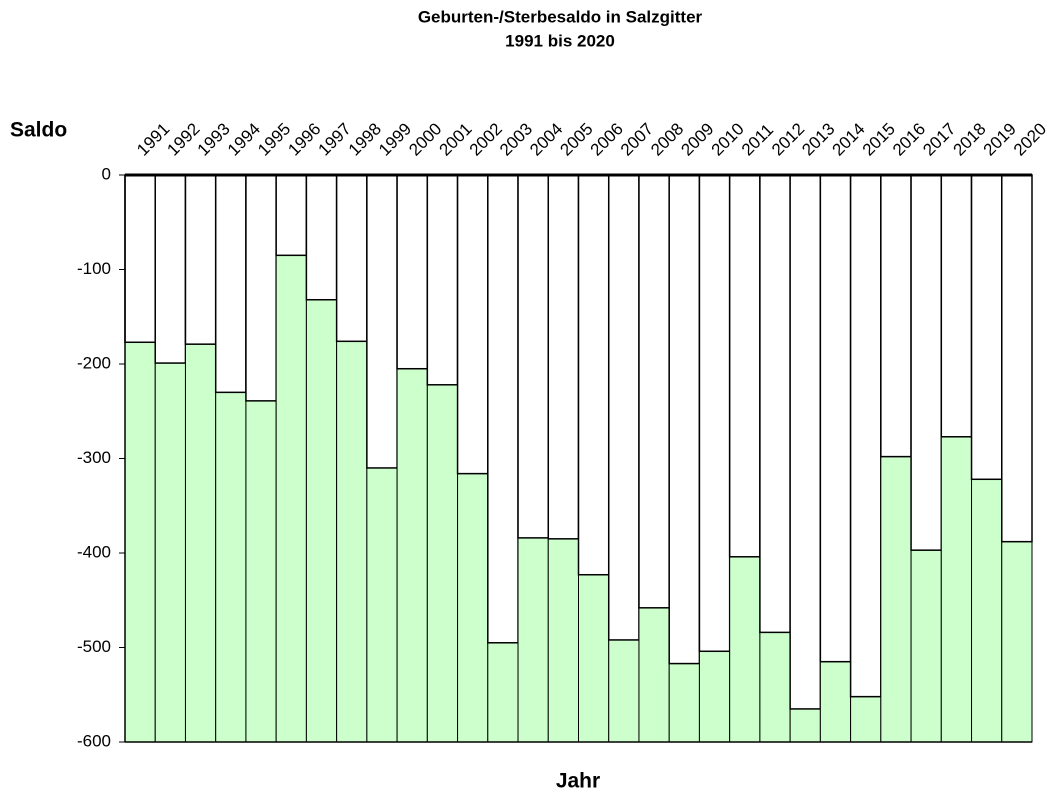 The width and height of the screenshot is (1057, 798). I want to click on x-tick-label: 2014, so click(849, 139).